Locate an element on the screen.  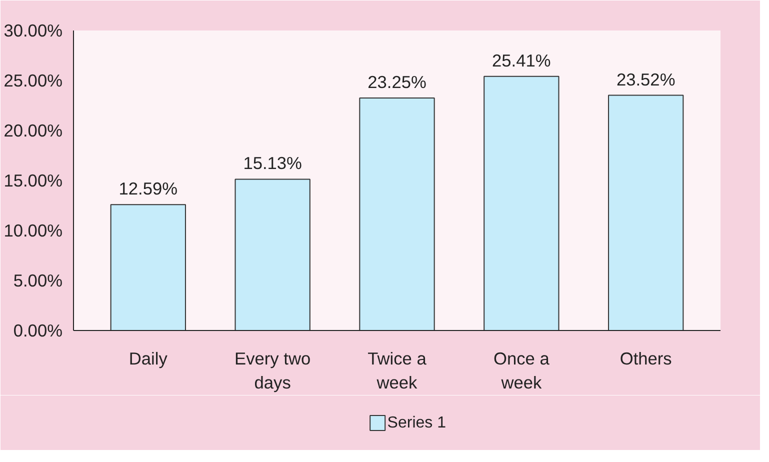
y-tick-label: 10.00% is located at coordinates (33, 230).